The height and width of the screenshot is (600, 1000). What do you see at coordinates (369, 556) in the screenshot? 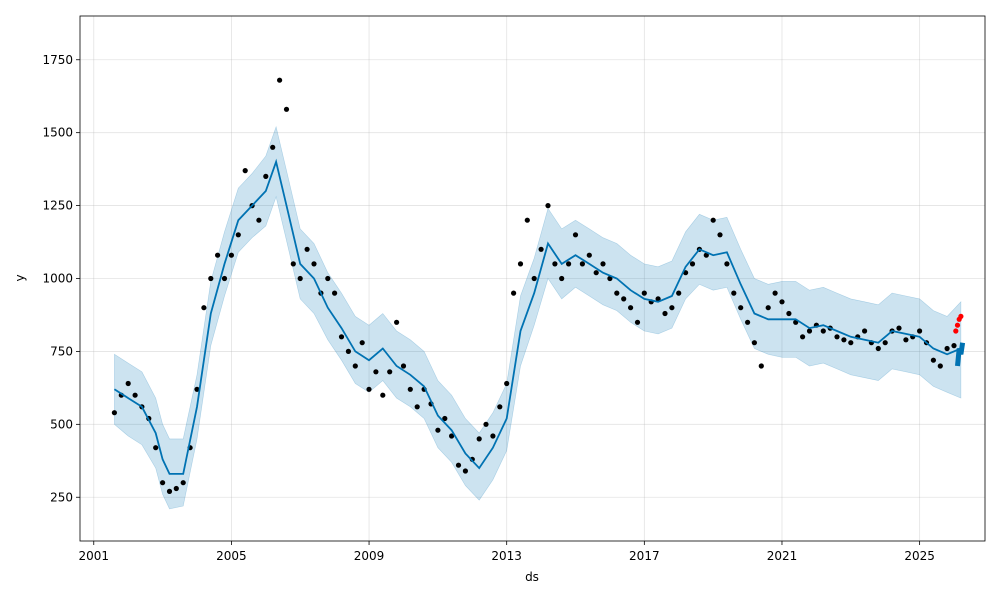
I see `x-tick-label: 2009` at bounding box center [369, 556].